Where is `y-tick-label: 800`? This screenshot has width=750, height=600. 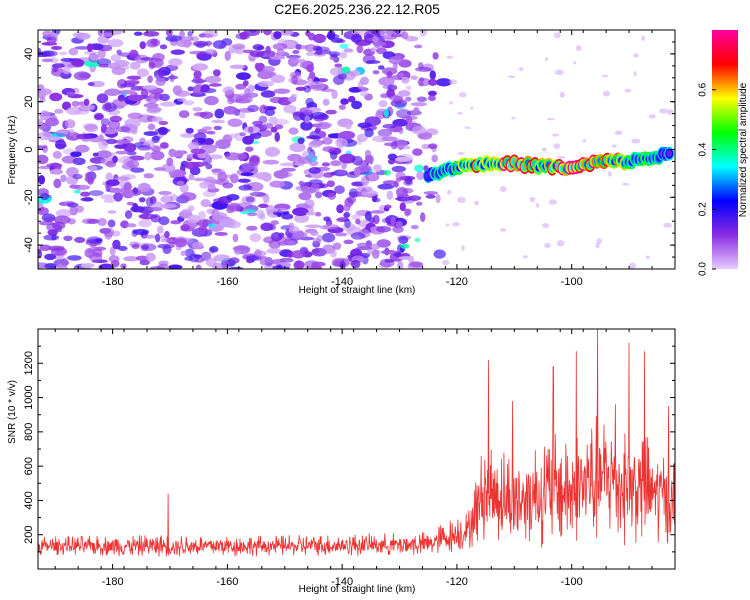 y-tick-label: 800 is located at coordinates (29, 432).